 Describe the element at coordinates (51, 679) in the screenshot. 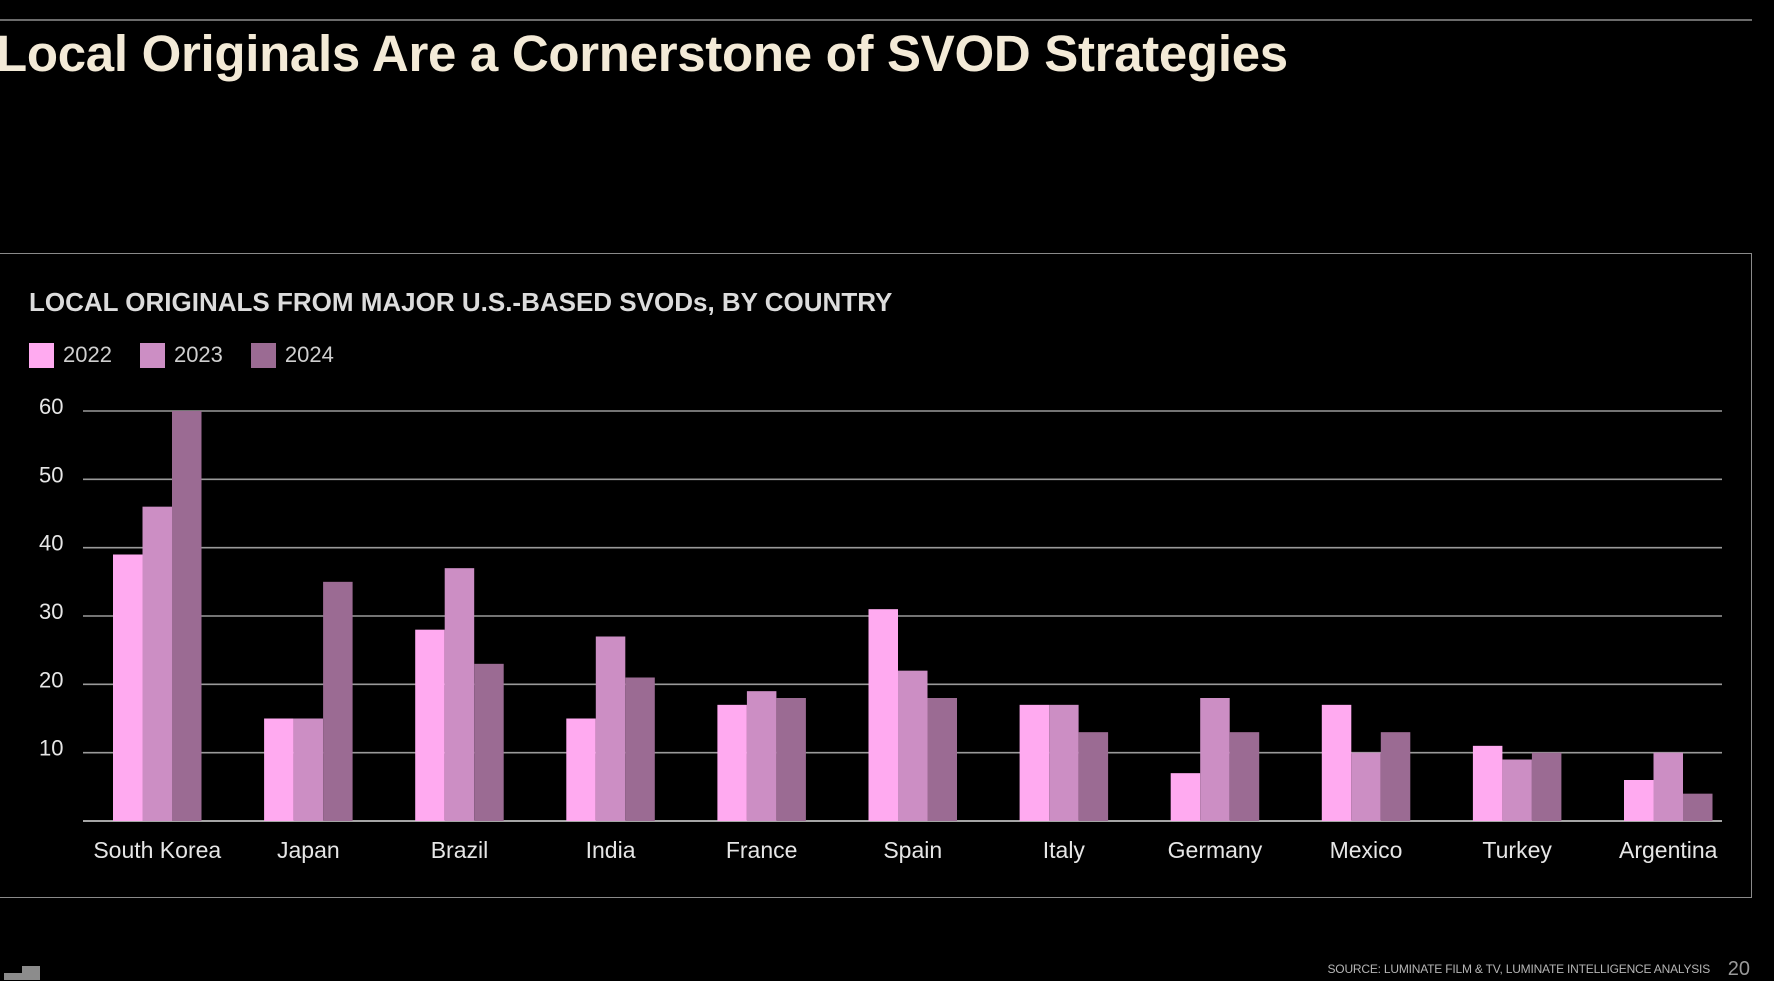

I see `y-tick-label: 20` at that location.